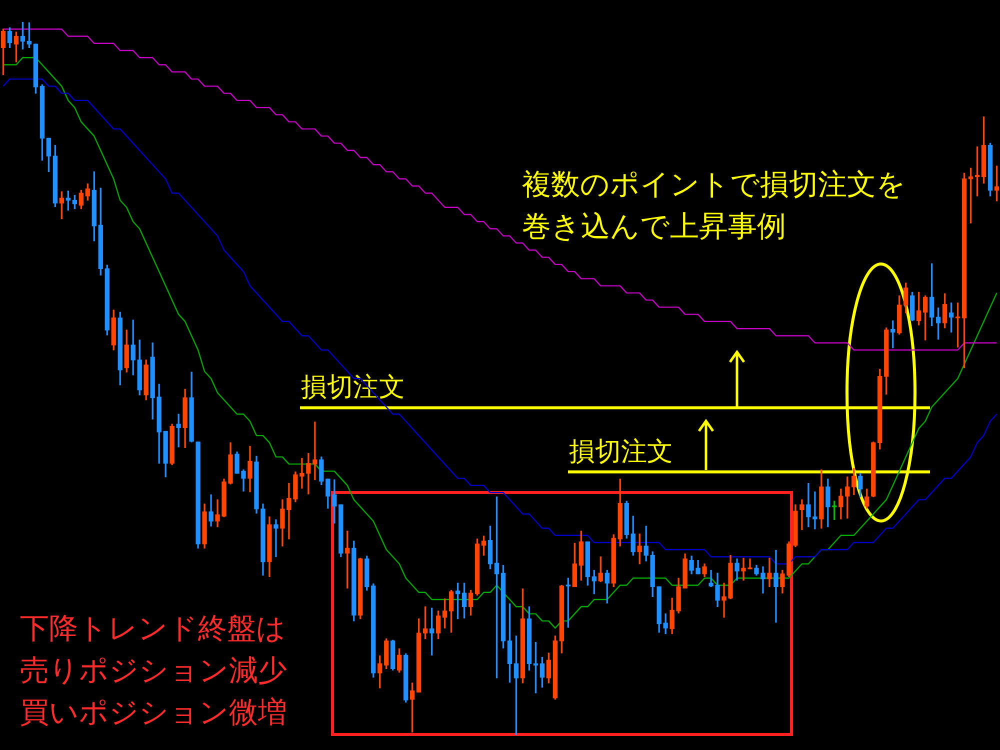  What do you see at coordinates (154, 670) in the screenshot?
I see `annotation: 下降トレンド終盤は売りポジション減少買いポジション微増` at bounding box center [154, 670].